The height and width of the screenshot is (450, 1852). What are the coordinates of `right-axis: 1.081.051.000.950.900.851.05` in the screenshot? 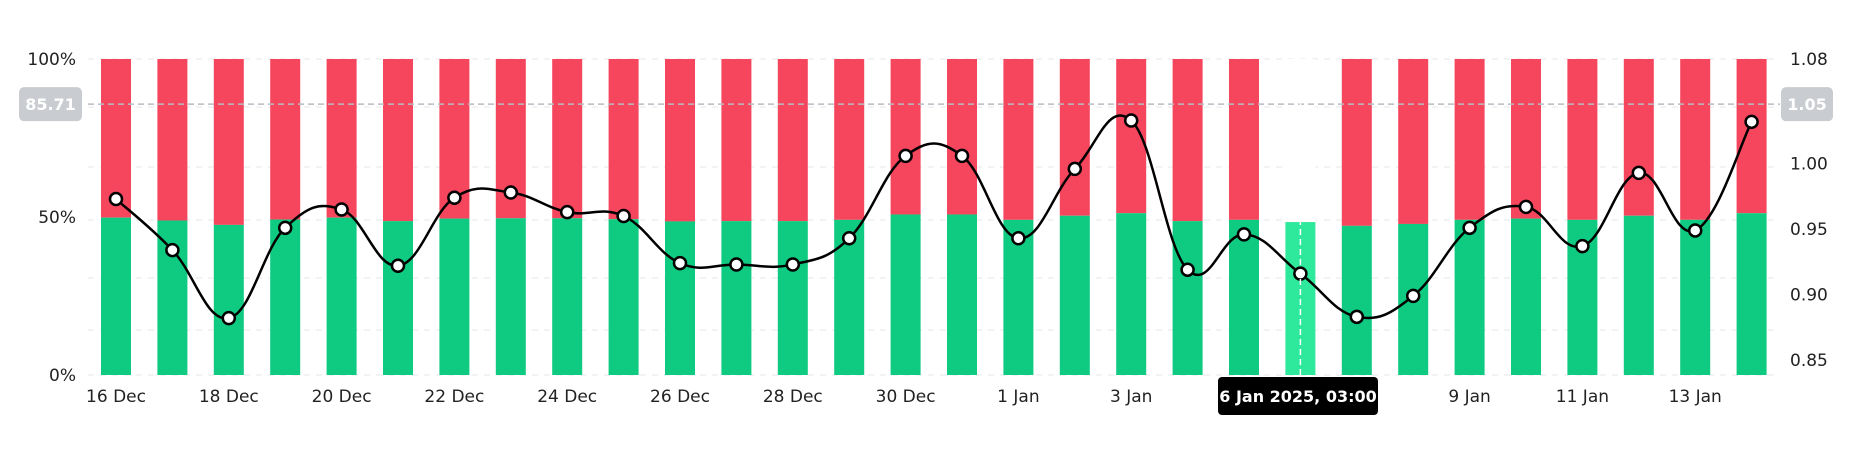 It's located at (1807, 210).